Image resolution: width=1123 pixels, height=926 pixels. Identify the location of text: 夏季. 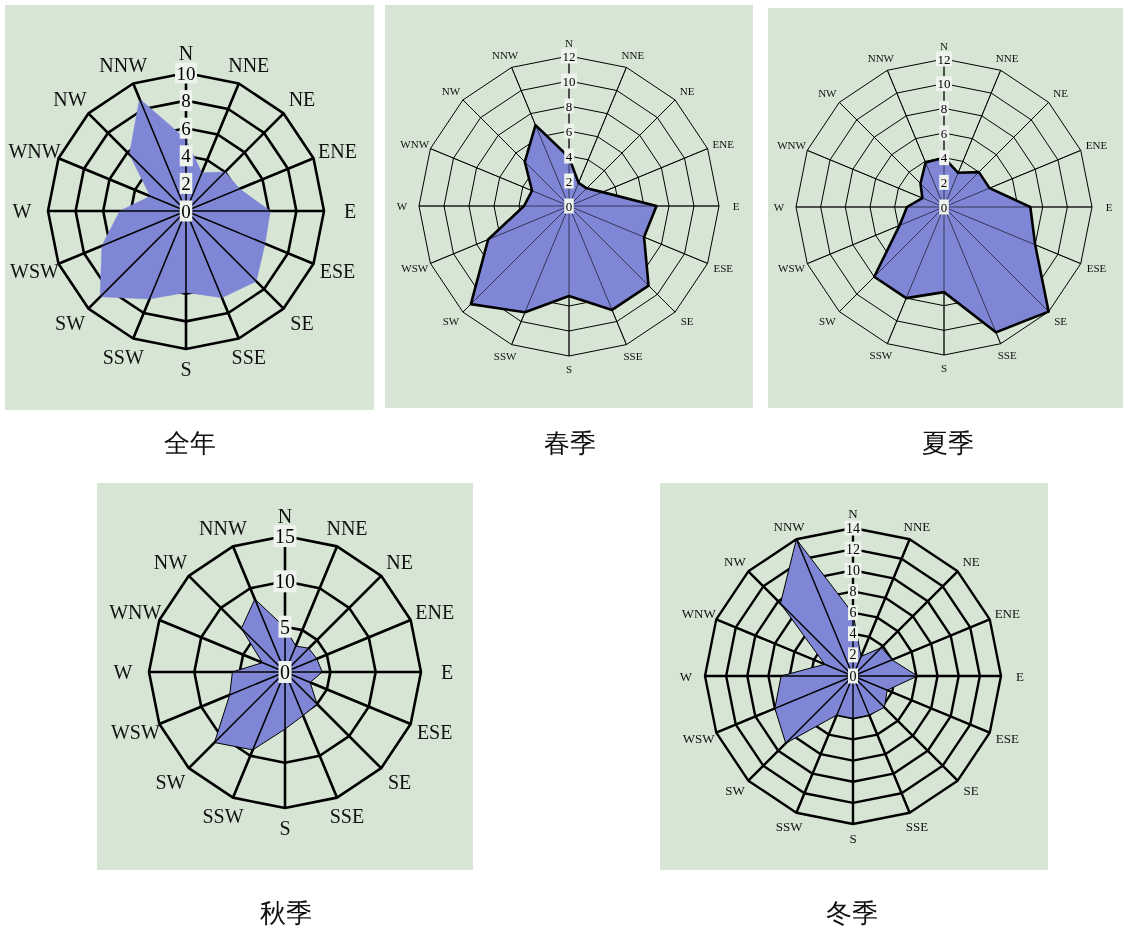
(948, 443).